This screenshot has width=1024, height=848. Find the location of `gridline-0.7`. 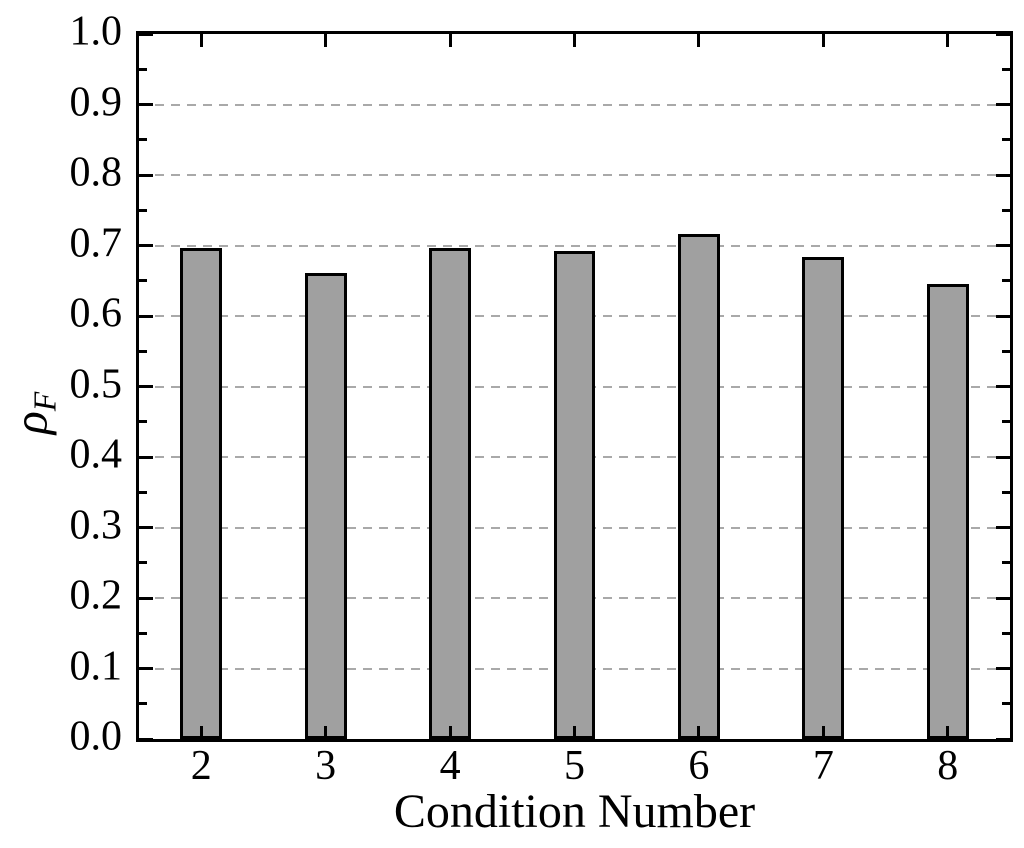

gridline-0.7 is located at coordinates (574, 245).